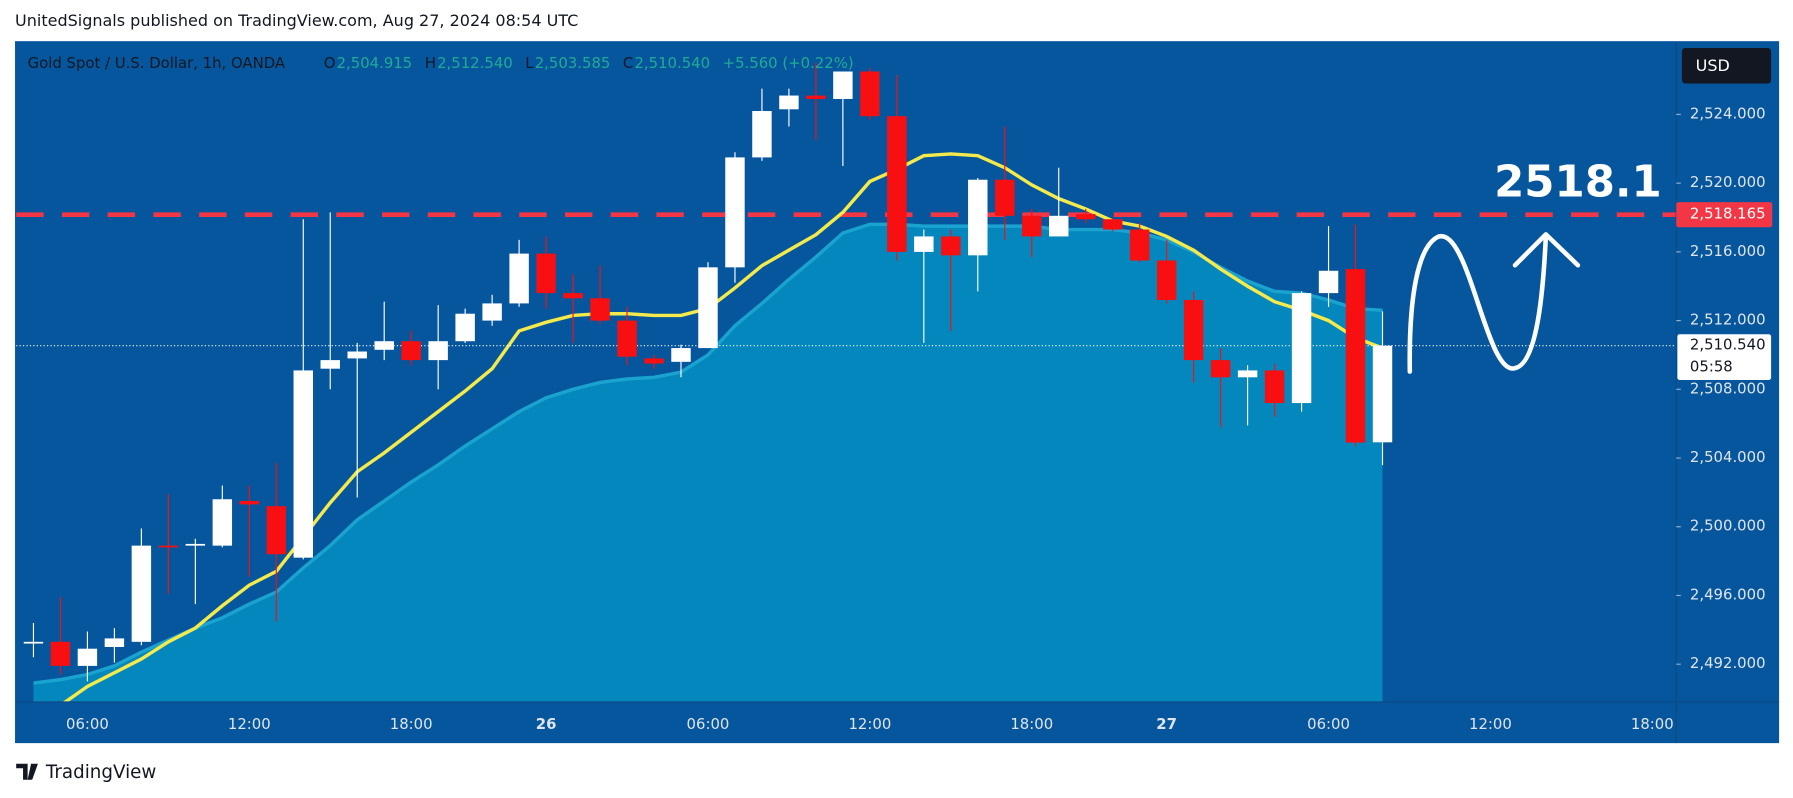  What do you see at coordinates (430, 63) in the screenshot?
I see `ohlc-key: H` at bounding box center [430, 63].